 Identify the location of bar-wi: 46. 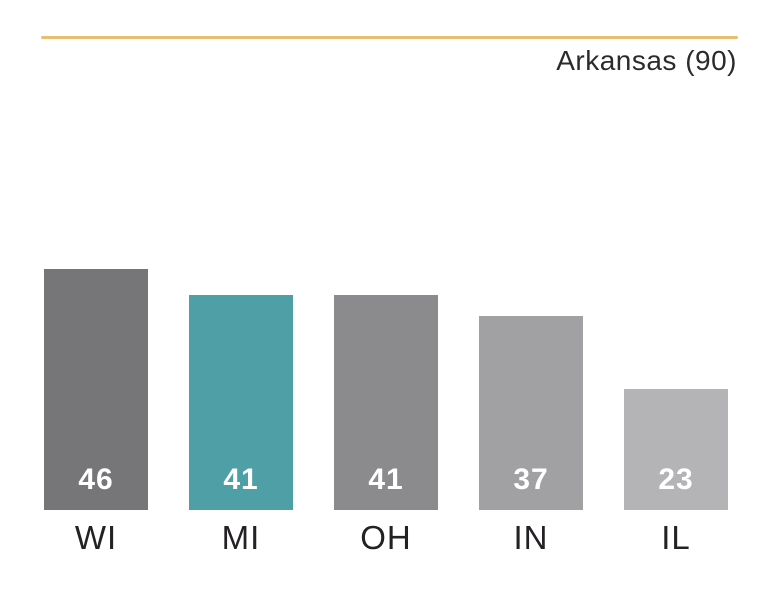
(96, 389).